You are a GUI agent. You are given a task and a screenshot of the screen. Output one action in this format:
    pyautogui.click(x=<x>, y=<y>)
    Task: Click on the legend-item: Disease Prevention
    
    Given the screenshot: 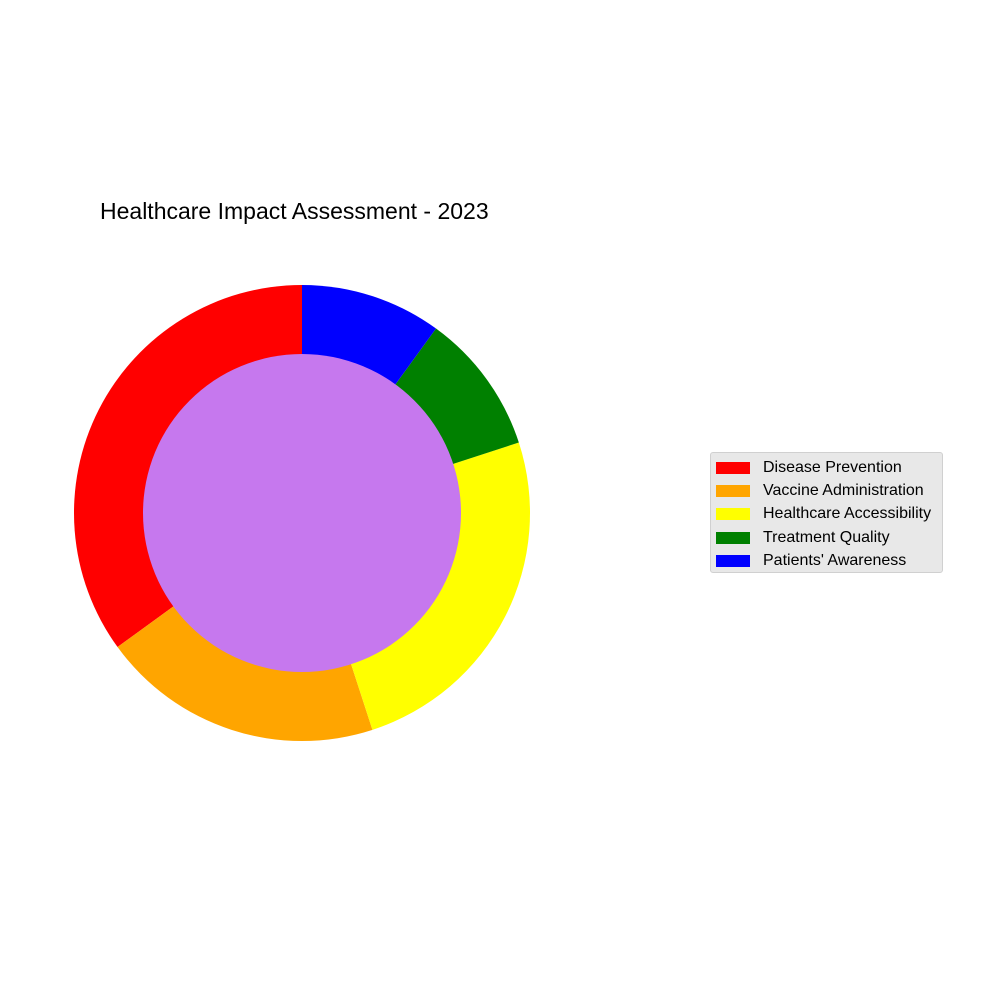 What is the action you would take?
    pyautogui.click(x=826, y=467)
    